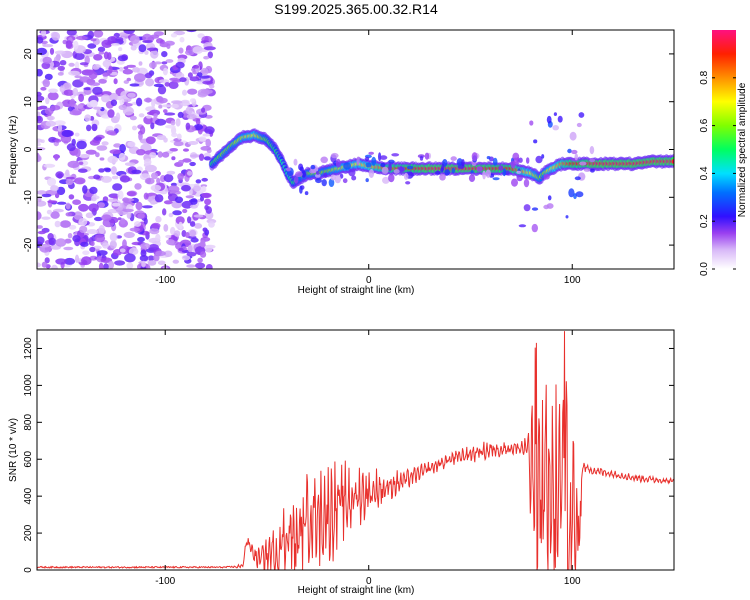  What do you see at coordinates (28, 102) in the screenshot?
I see `spectrogram-ytick-label: 10` at bounding box center [28, 102].